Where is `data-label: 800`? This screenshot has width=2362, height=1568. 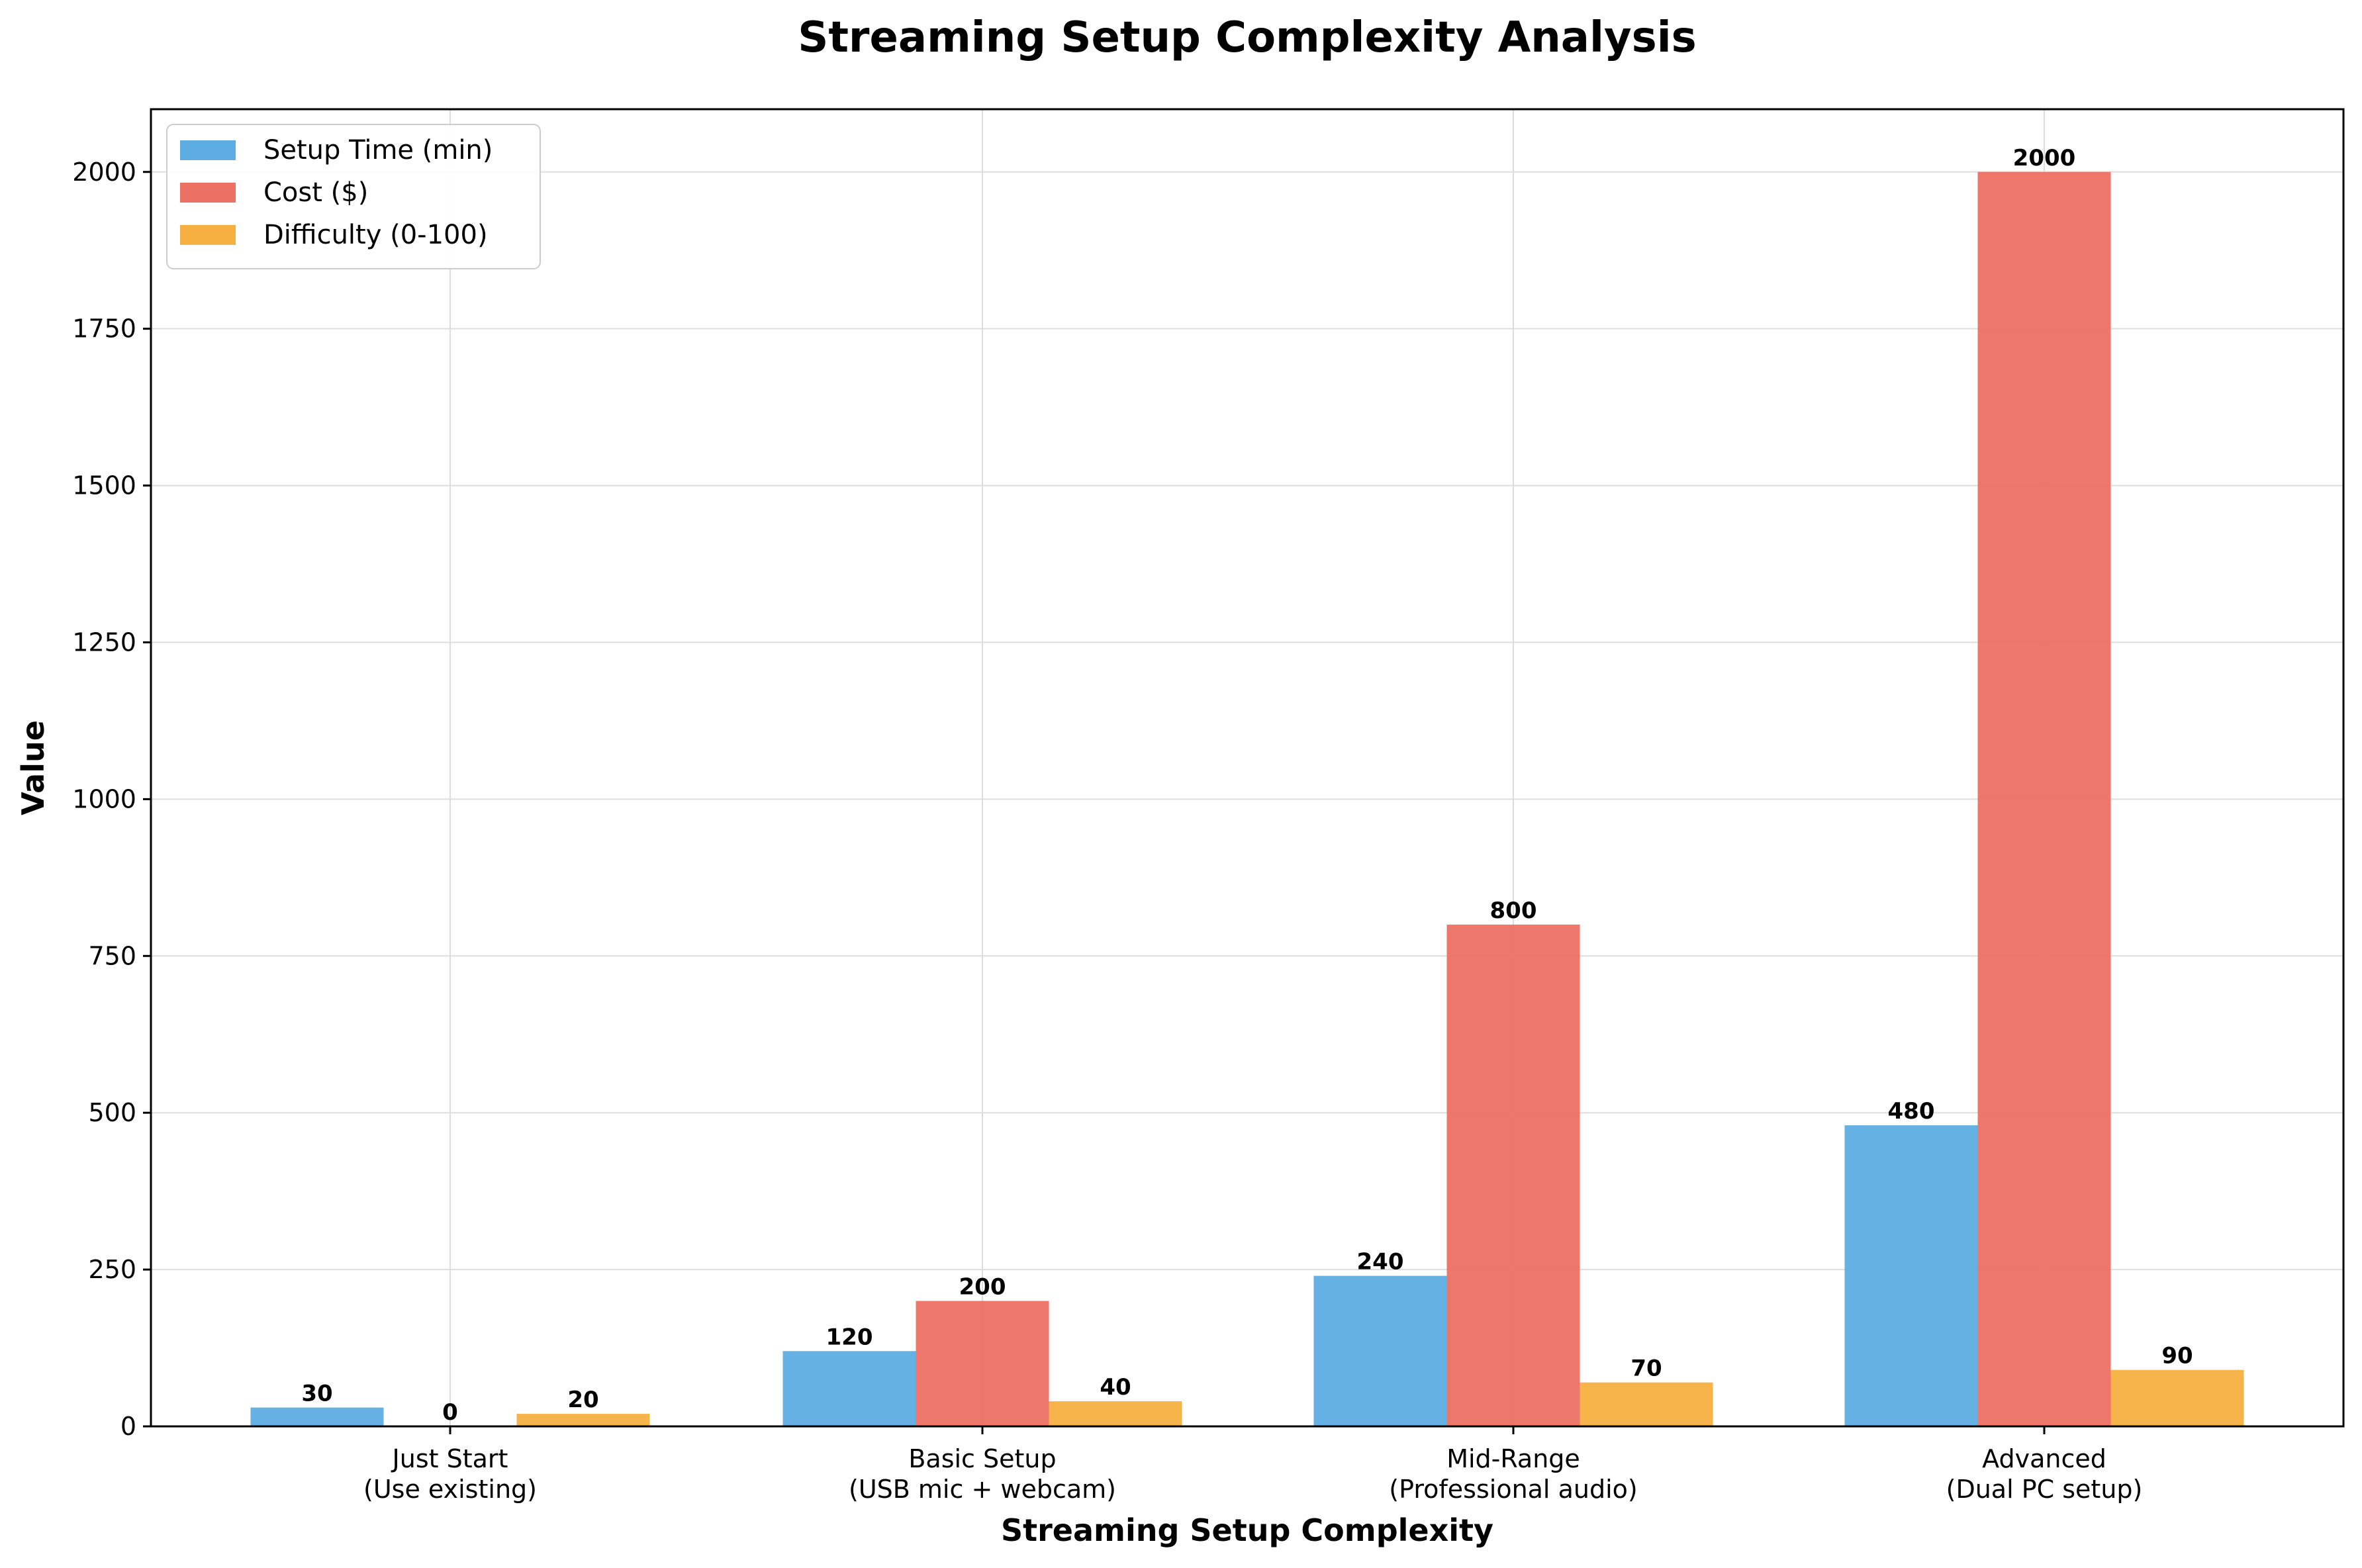
data-label: 800 is located at coordinates (1513, 911).